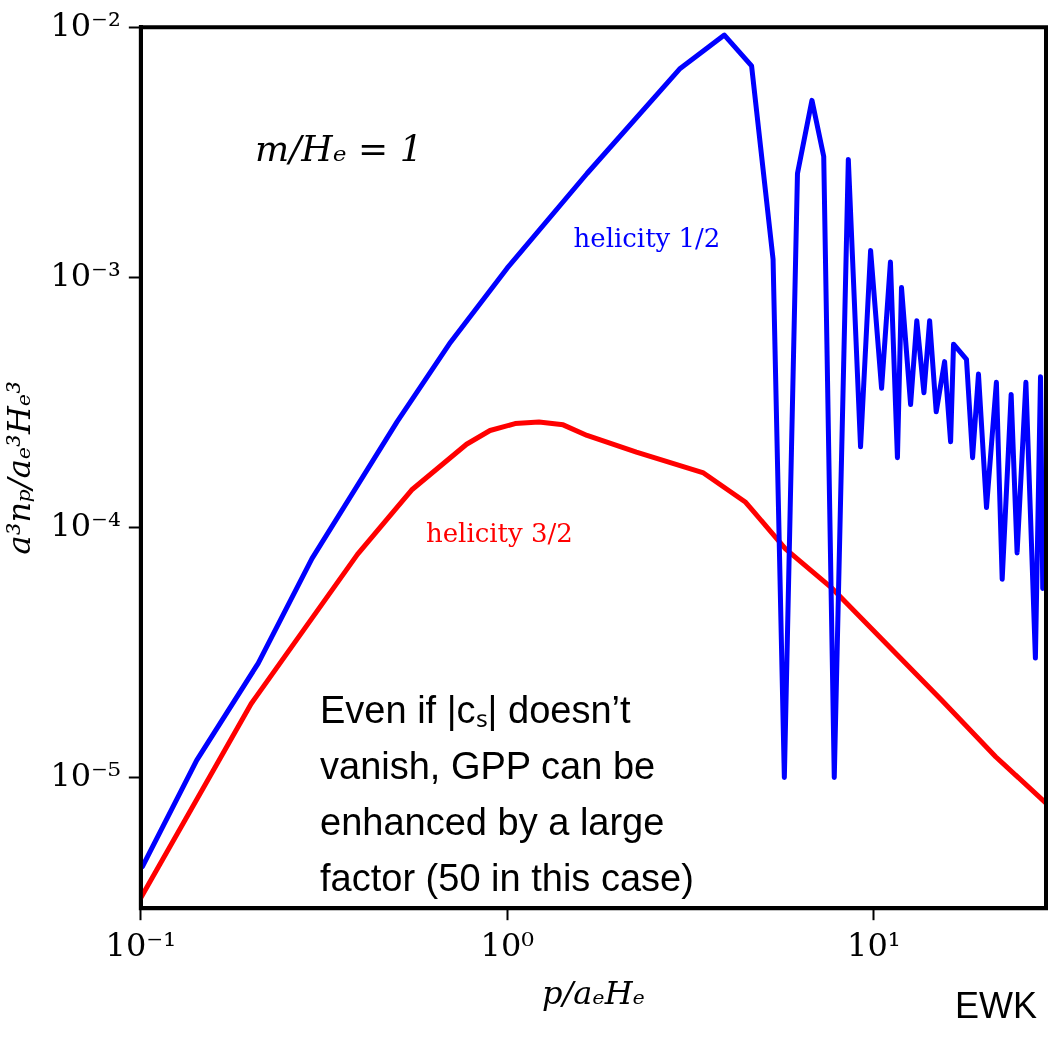  Describe the element at coordinates (339, 148) in the screenshot. I see `annotation: m/Hₑ = 1` at that location.